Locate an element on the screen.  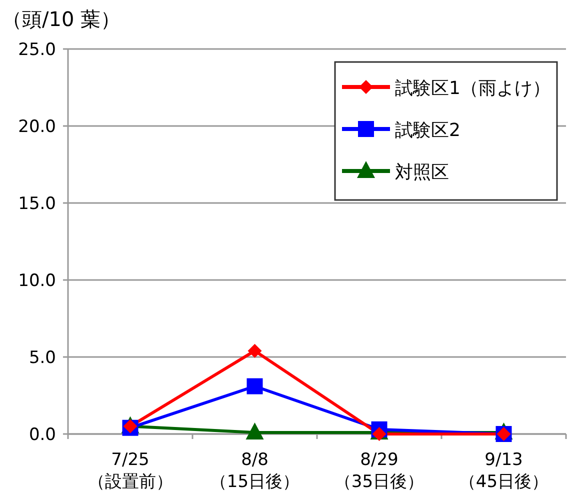
y-tick-label: 20.0 is located at coordinates (37, 127).